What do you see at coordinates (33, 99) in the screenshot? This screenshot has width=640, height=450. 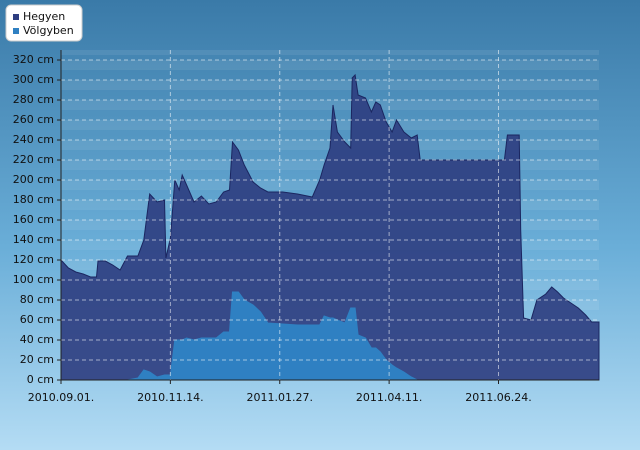 I see `y-tick-label: 280 cm` at bounding box center [33, 99].